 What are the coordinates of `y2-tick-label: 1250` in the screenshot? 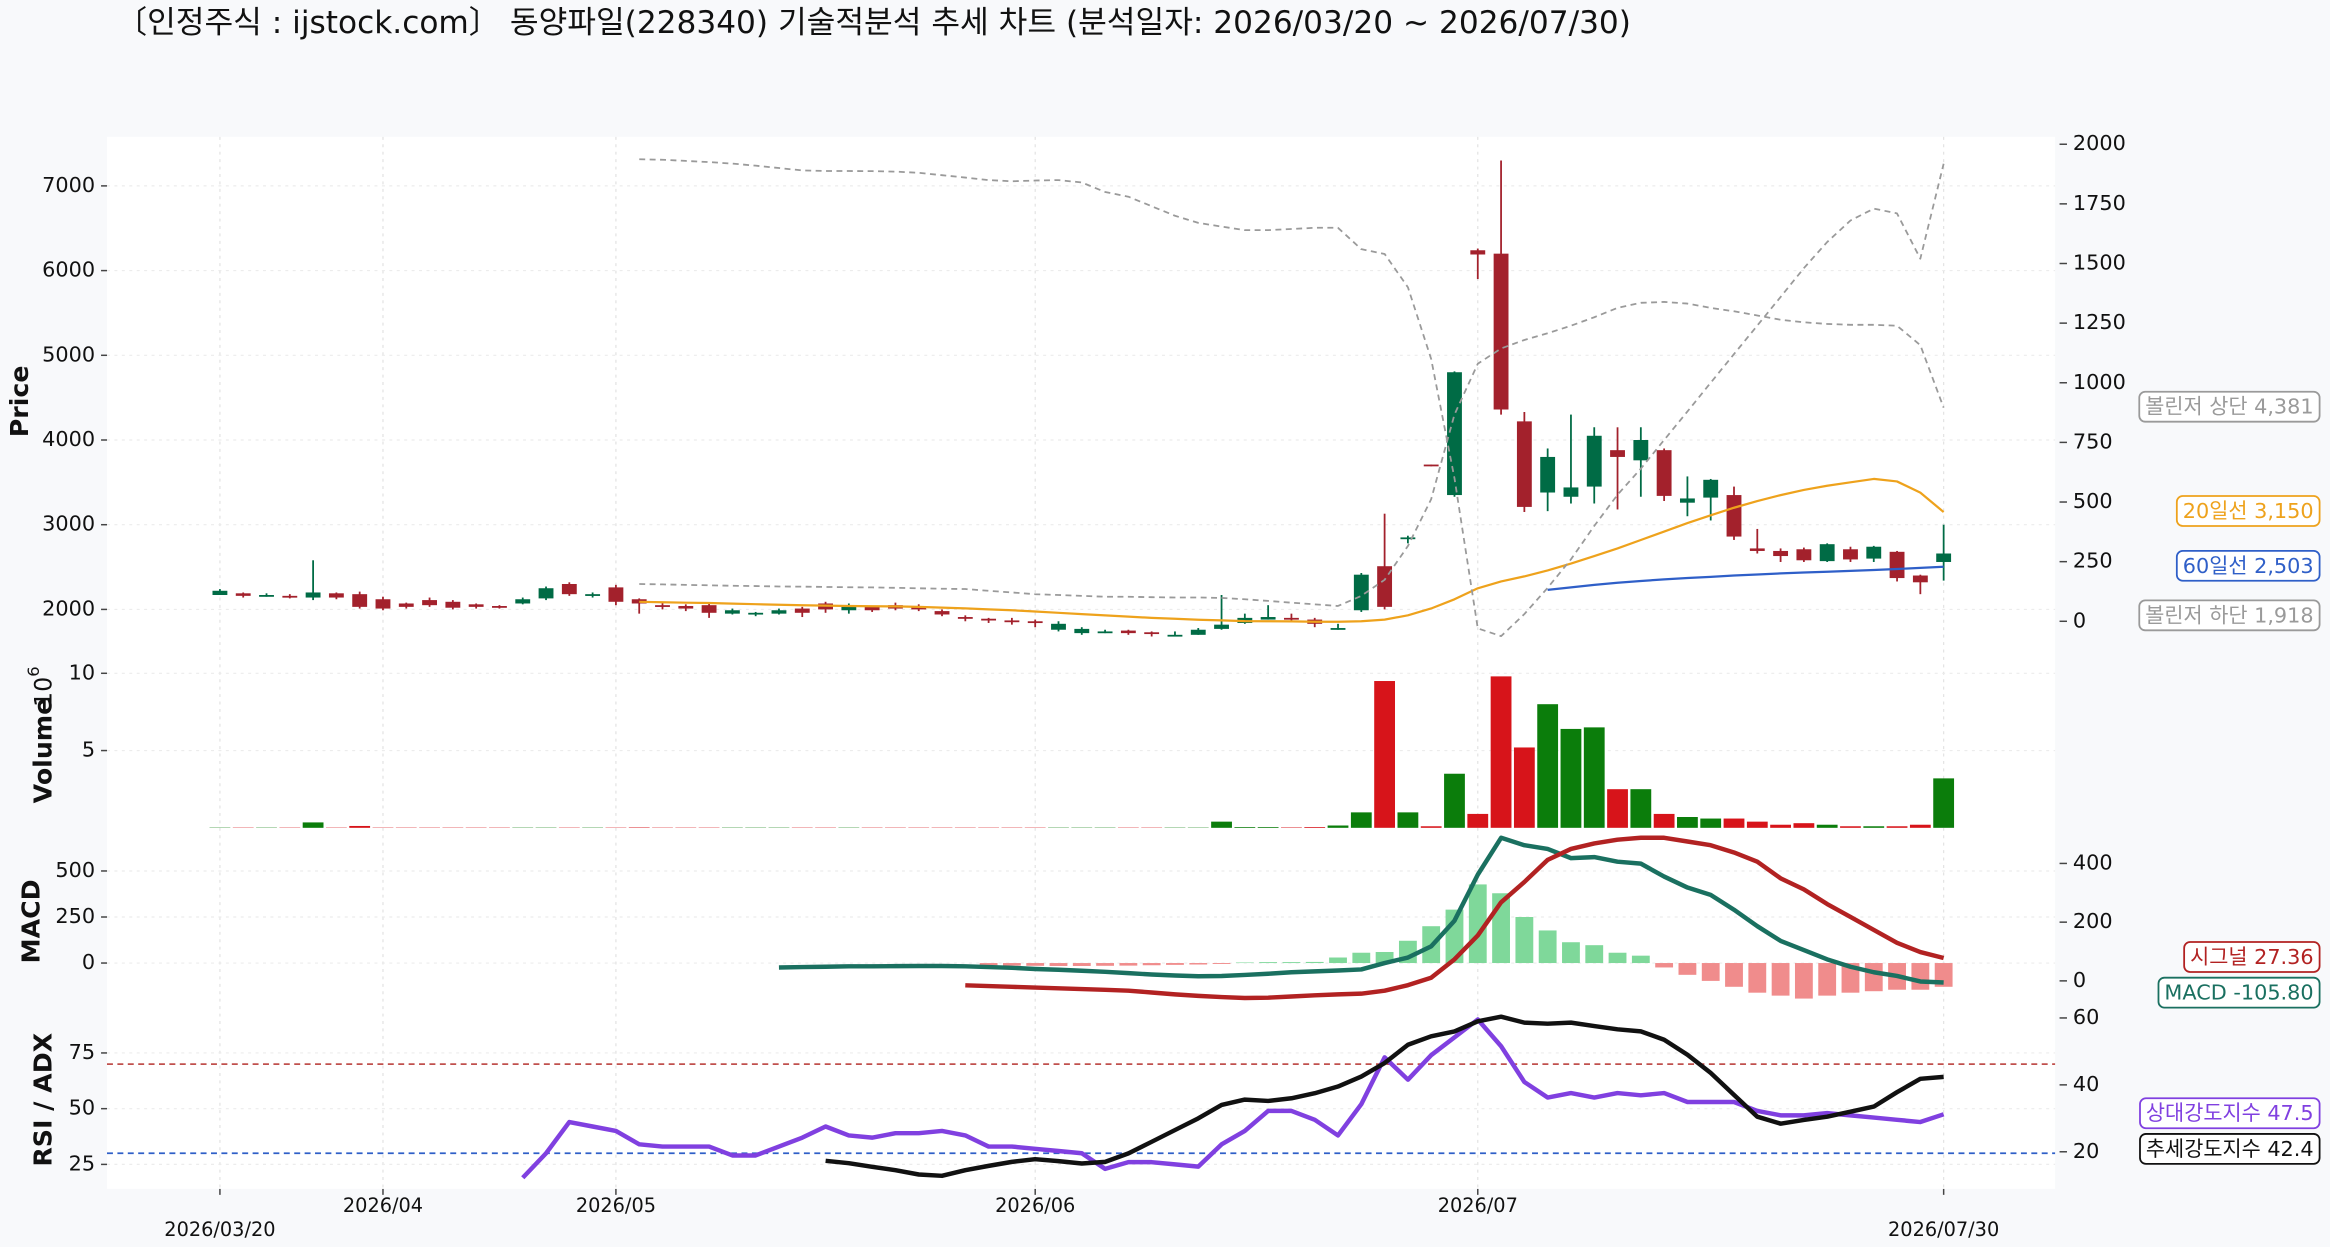 It's located at (2099, 322).